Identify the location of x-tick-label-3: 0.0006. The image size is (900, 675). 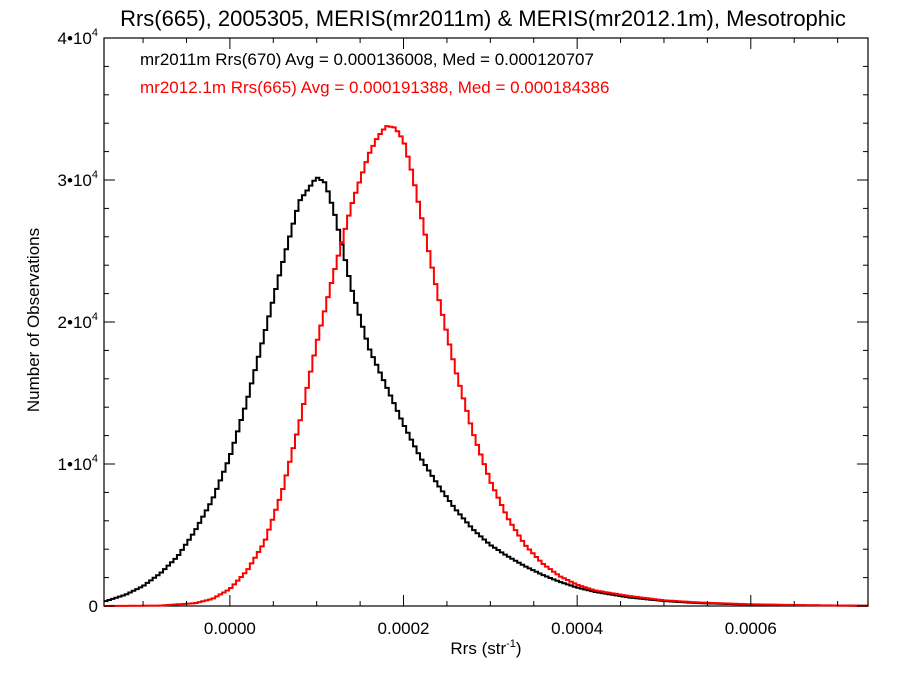
(751, 628).